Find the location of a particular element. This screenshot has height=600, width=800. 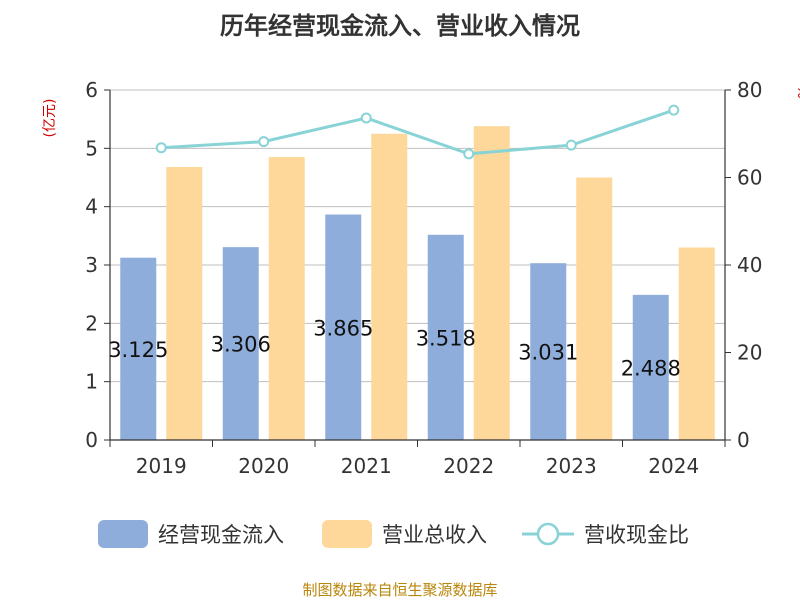

left-tick-label: 3 is located at coordinates (91, 265).